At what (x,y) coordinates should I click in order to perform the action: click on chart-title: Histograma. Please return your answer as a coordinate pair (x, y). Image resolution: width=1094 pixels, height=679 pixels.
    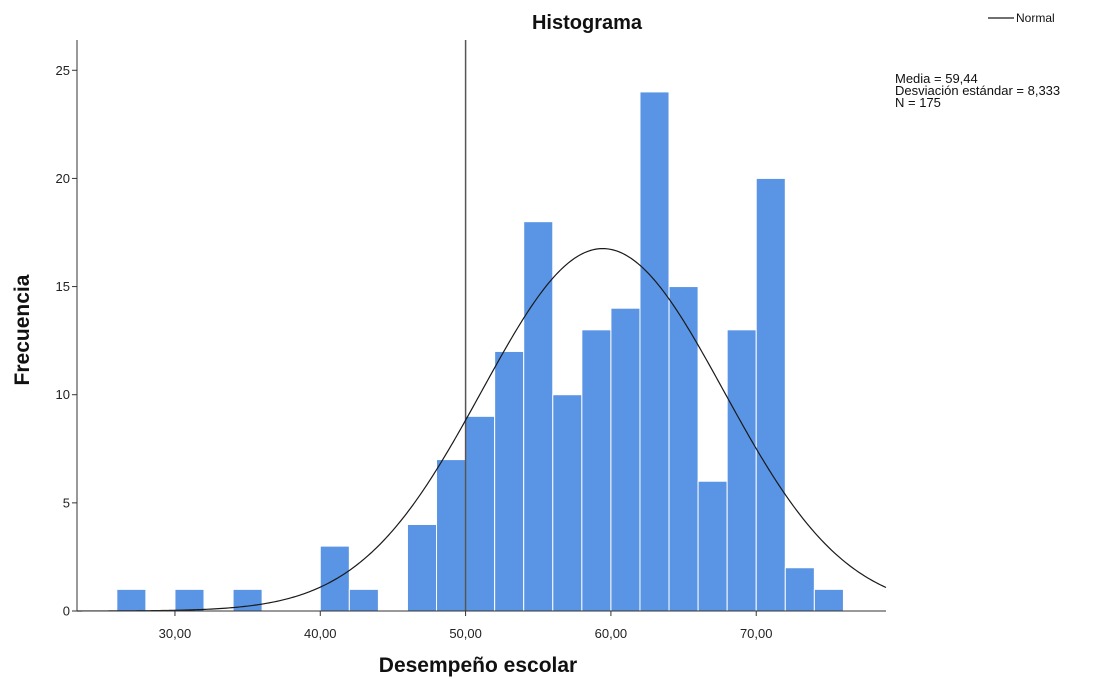
    Looking at the image, I should click on (587, 23).